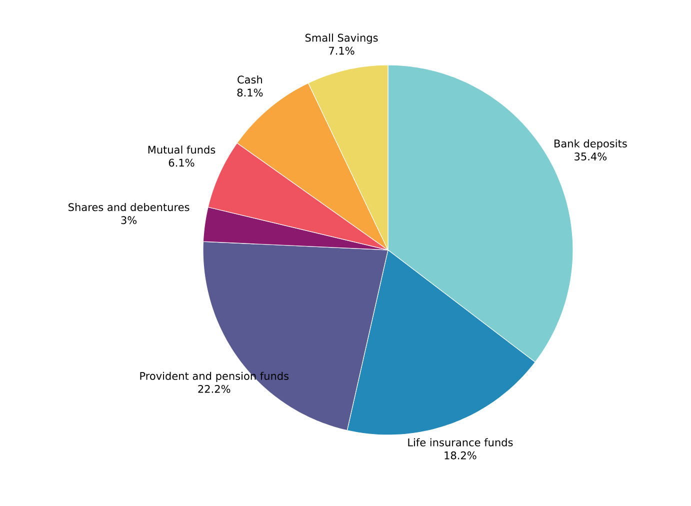 The image size is (691, 506). I want to click on slice-label: Small Savings, so click(341, 39).